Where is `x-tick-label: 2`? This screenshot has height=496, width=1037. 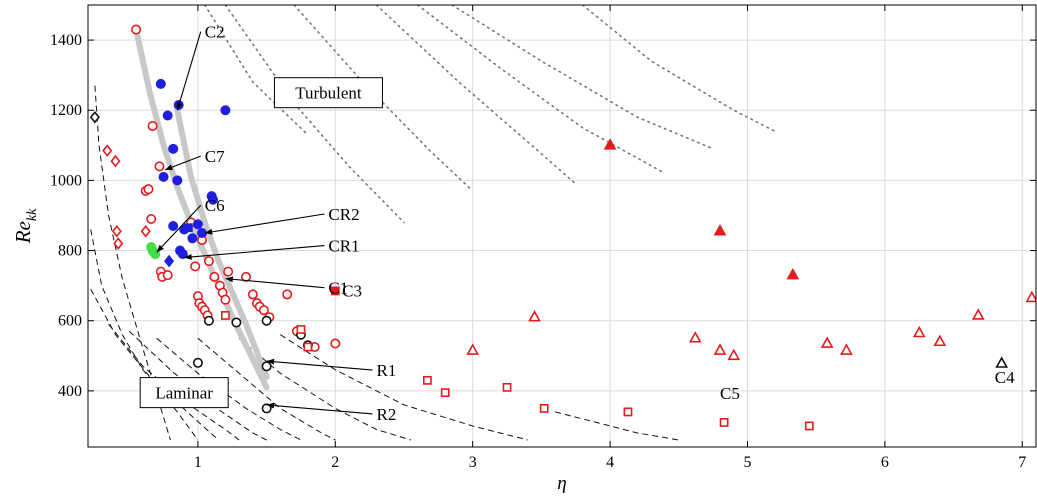
x-tick-label: 2 is located at coordinates (335, 462).